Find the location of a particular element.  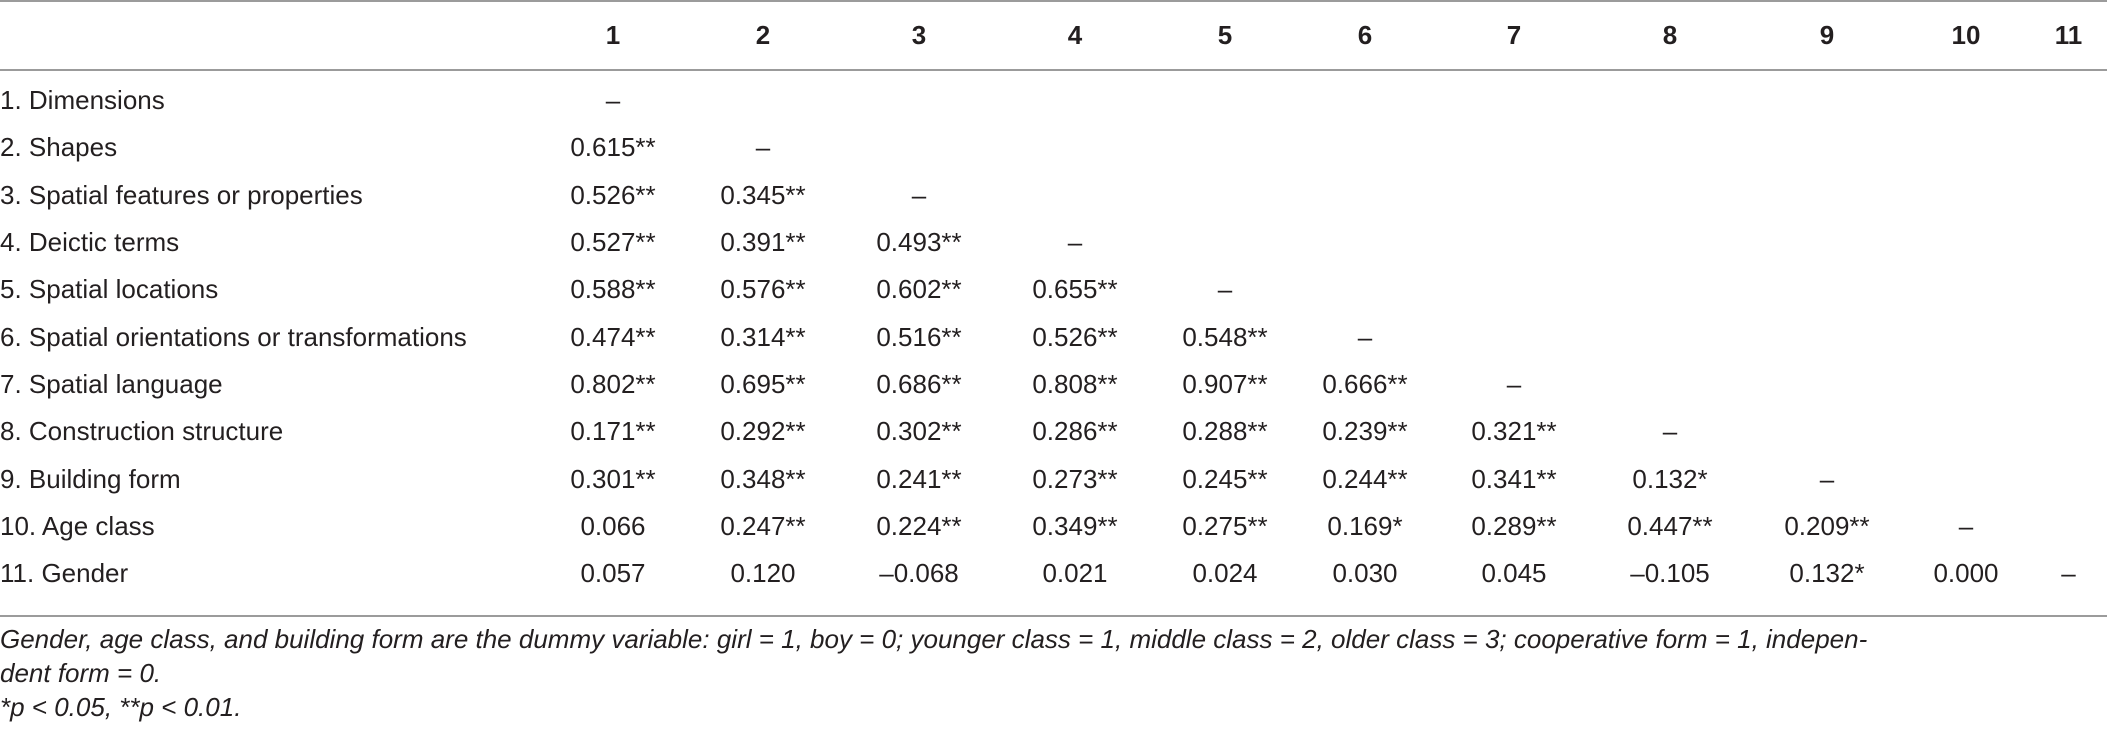

table-cell: 0.030 is located at coordinates (1365, 573).